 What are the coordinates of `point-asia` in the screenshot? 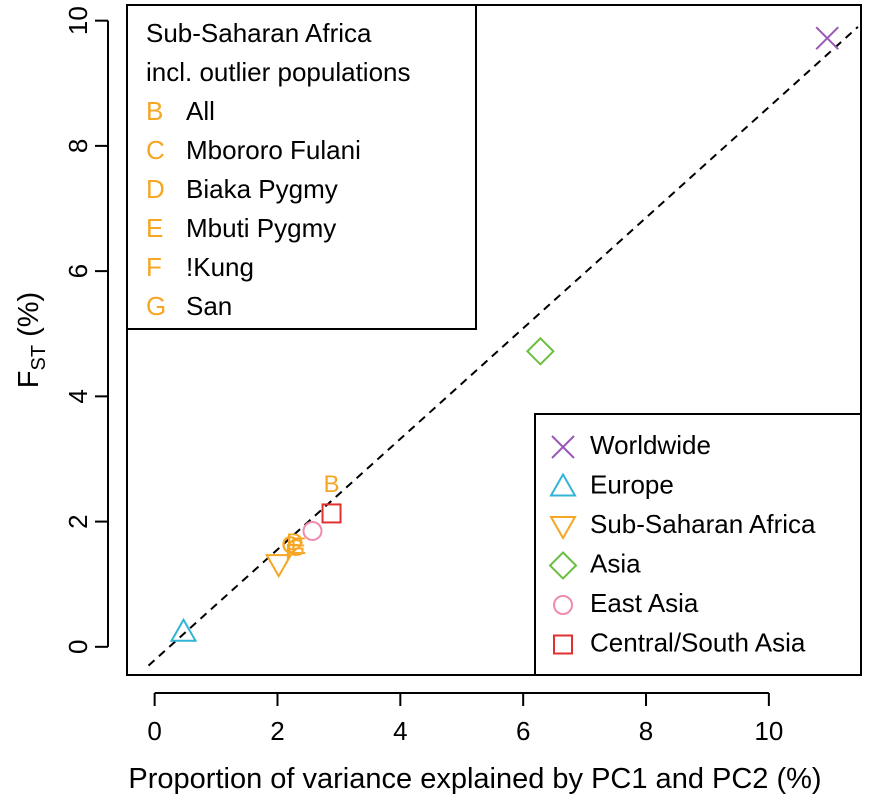 It's located at (540, 351).